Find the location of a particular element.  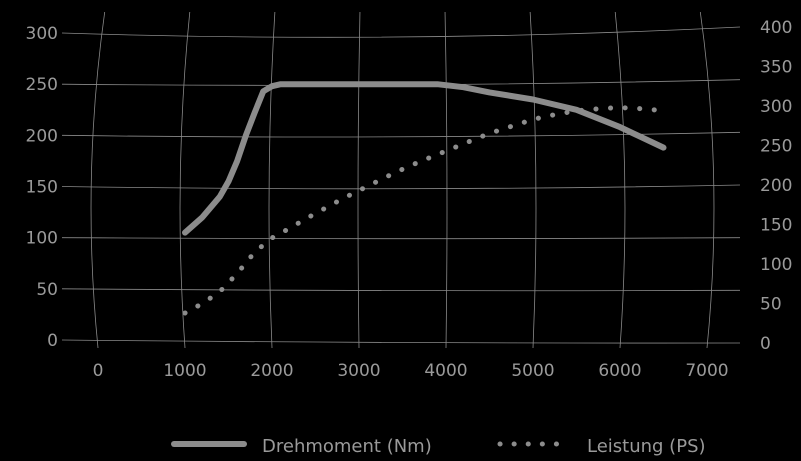

x-tick-label: 6000 is located at coordinates (619, 371).